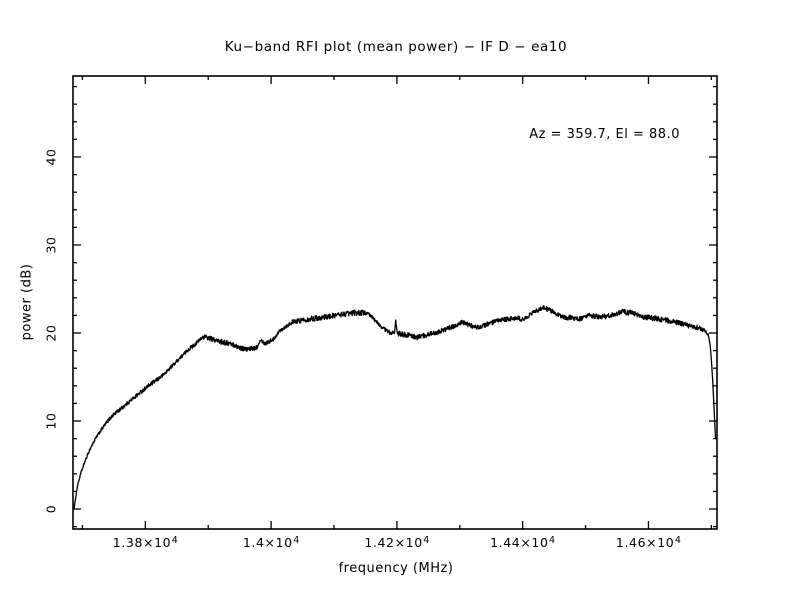 Image resolution: width=792 pixels, height=612 pixels. I want to click on y-tick-label: 30, so click(51, 245).